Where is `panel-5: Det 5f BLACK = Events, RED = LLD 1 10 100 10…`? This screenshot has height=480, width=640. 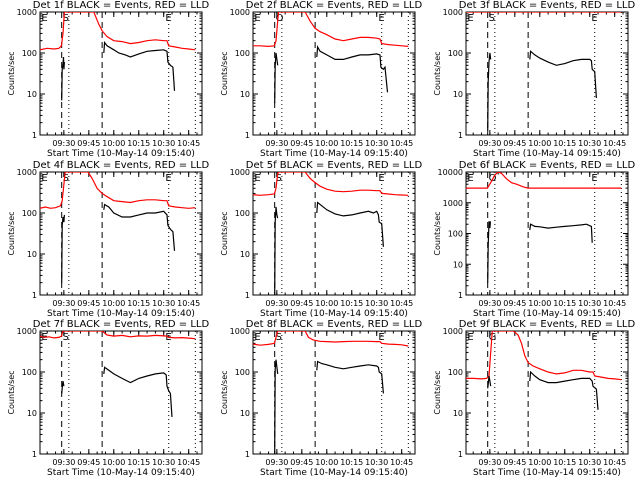
panel-5: Det 5f BLACK = Events, RED = LLD 1 10 100 10… is located at coordinates (321, 239).